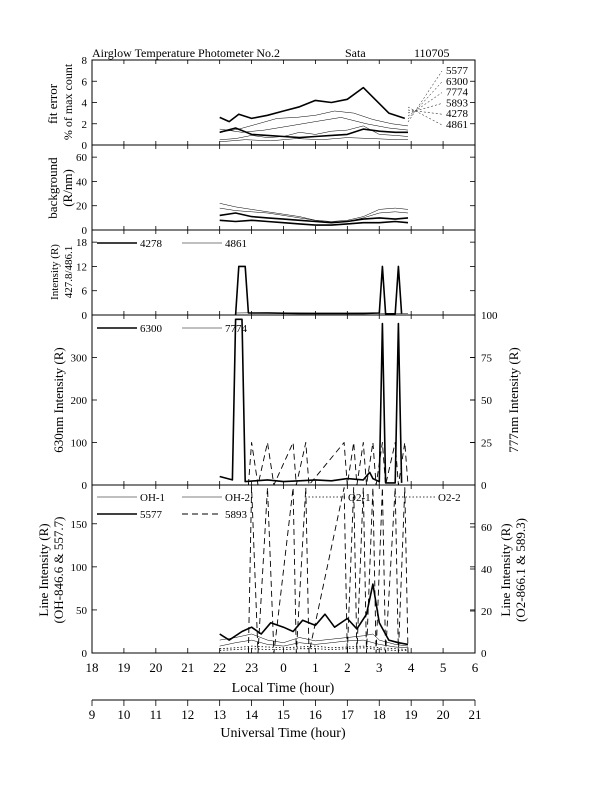  Describe the element at coordinates (315, 667) in the screenshot. I see `xtick-label-local: 1` at that location.